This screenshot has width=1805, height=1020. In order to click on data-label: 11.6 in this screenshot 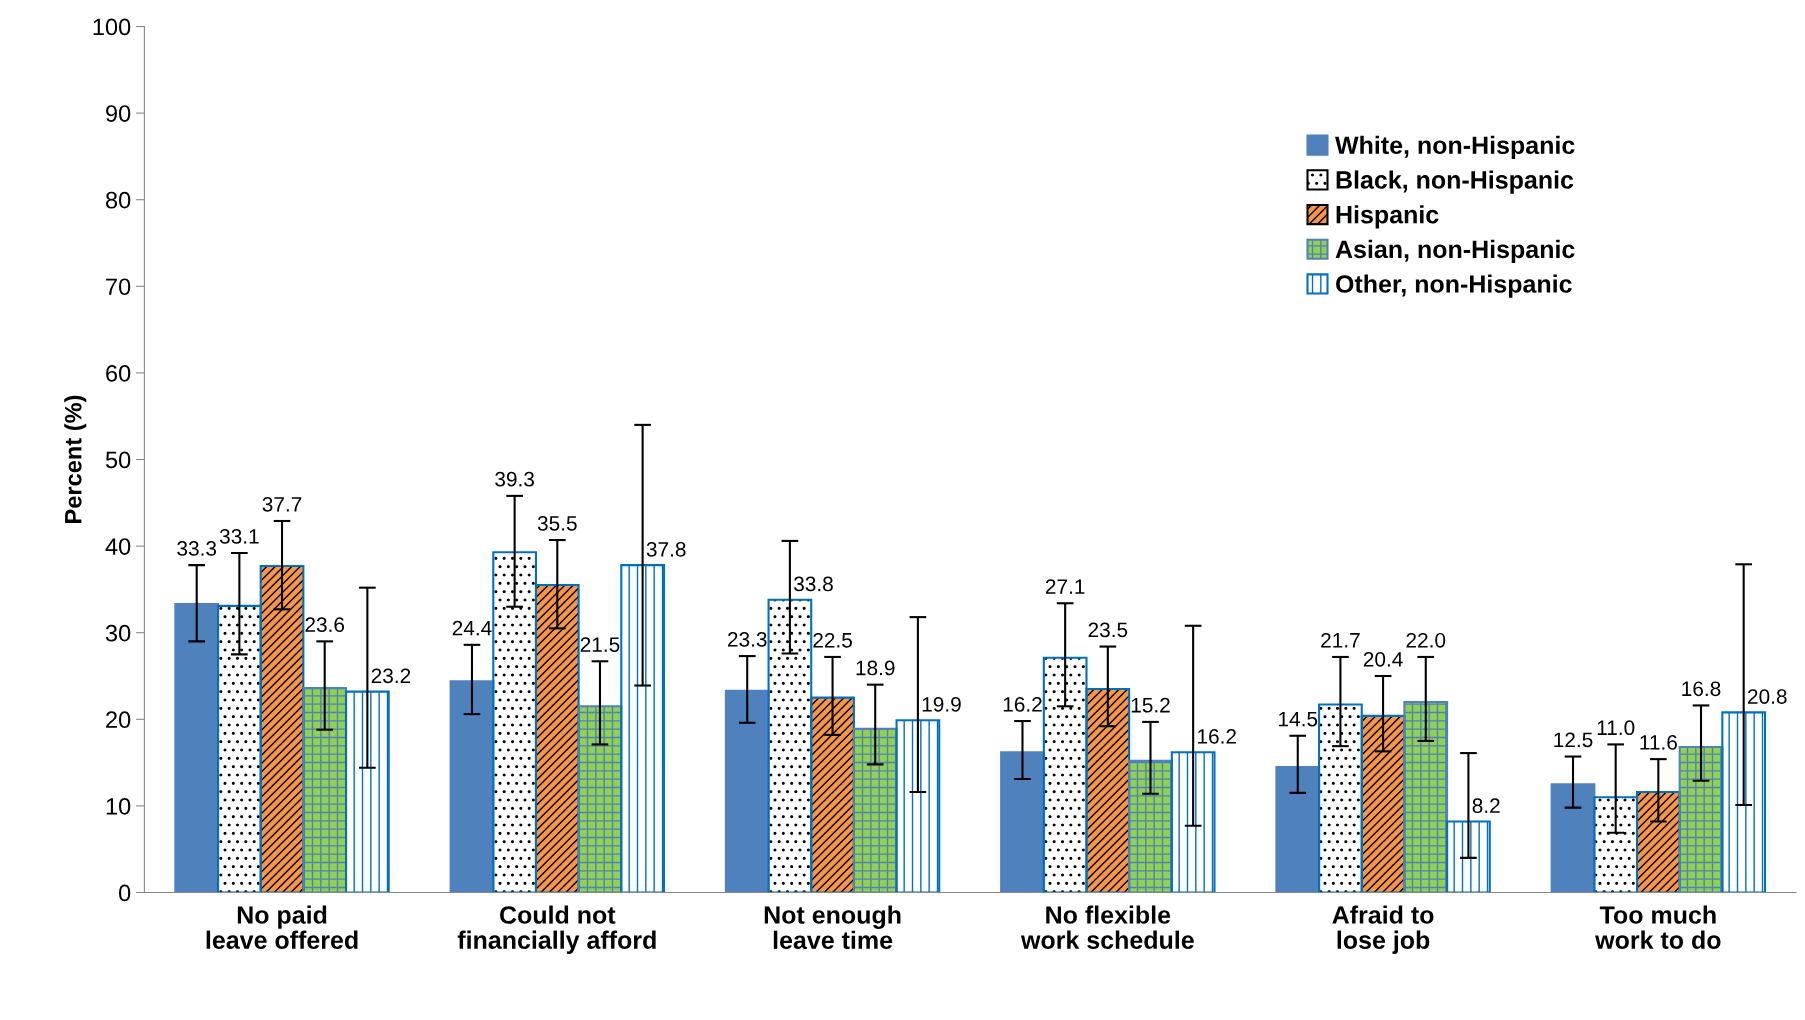, I will do `click(1658, 742)`.